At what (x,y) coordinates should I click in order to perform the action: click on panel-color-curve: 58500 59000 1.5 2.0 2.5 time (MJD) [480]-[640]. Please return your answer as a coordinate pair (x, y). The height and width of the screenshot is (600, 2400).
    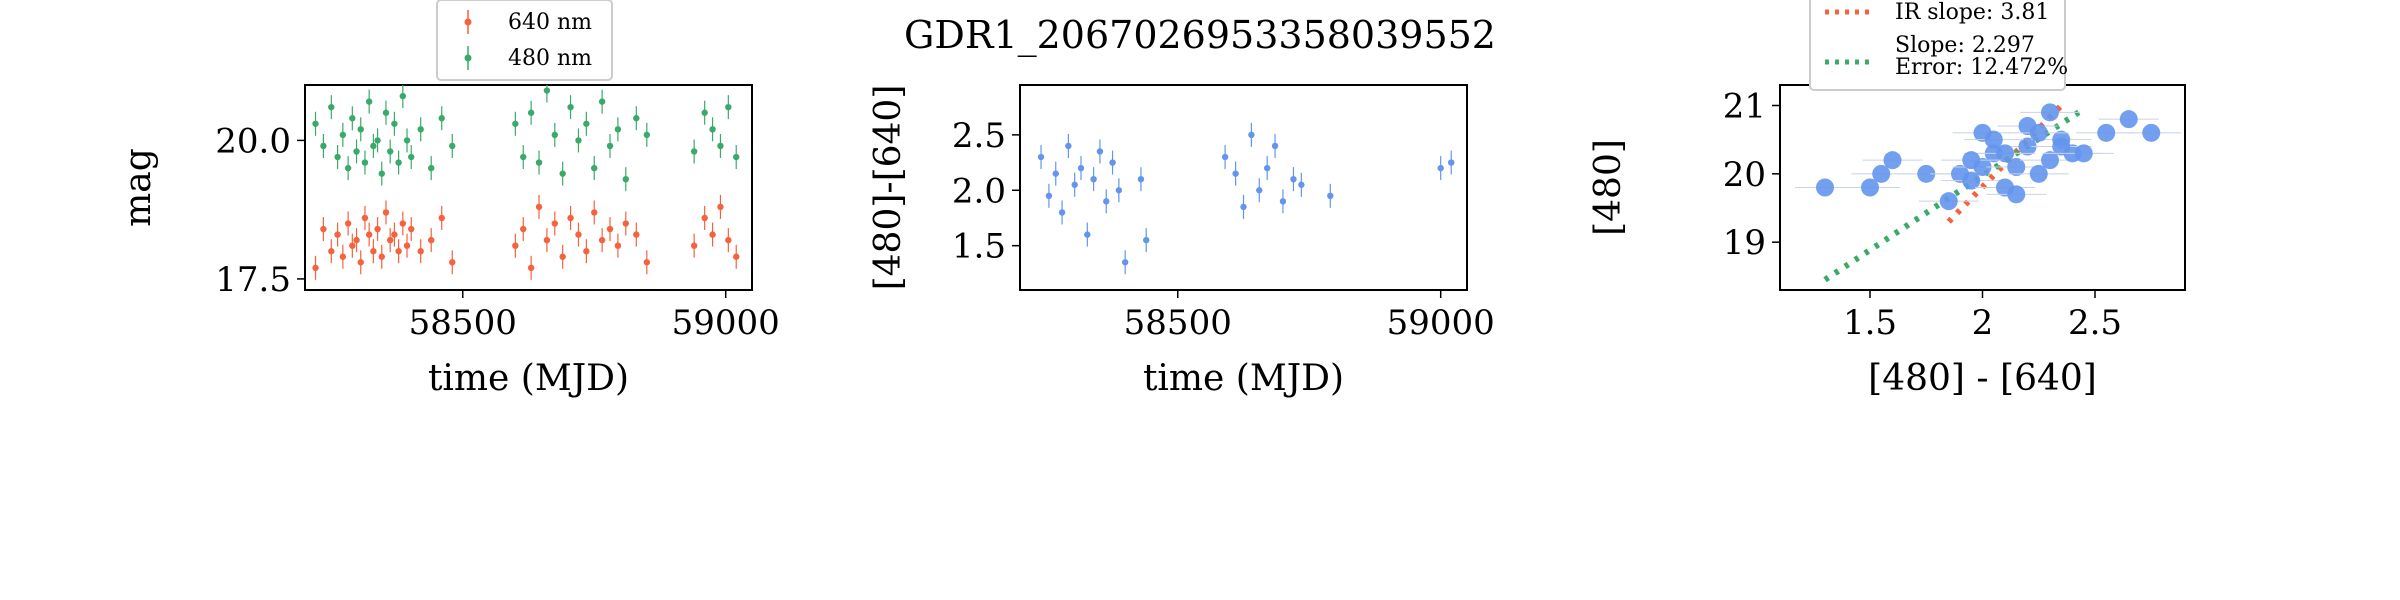
    Looking at the image, I should click on (1181, 241).